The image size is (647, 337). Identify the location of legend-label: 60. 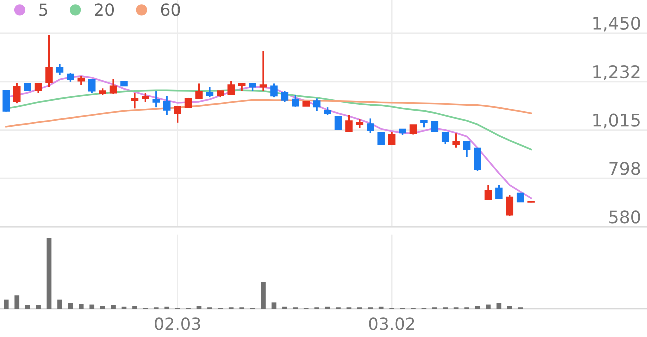
(170, 10).